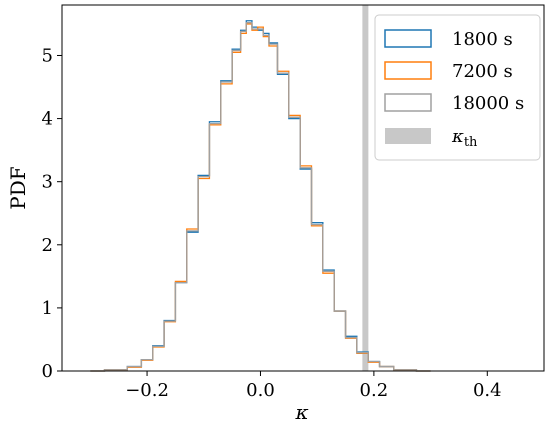  I want to click on y-tick-label: 4, so click(47, 119).